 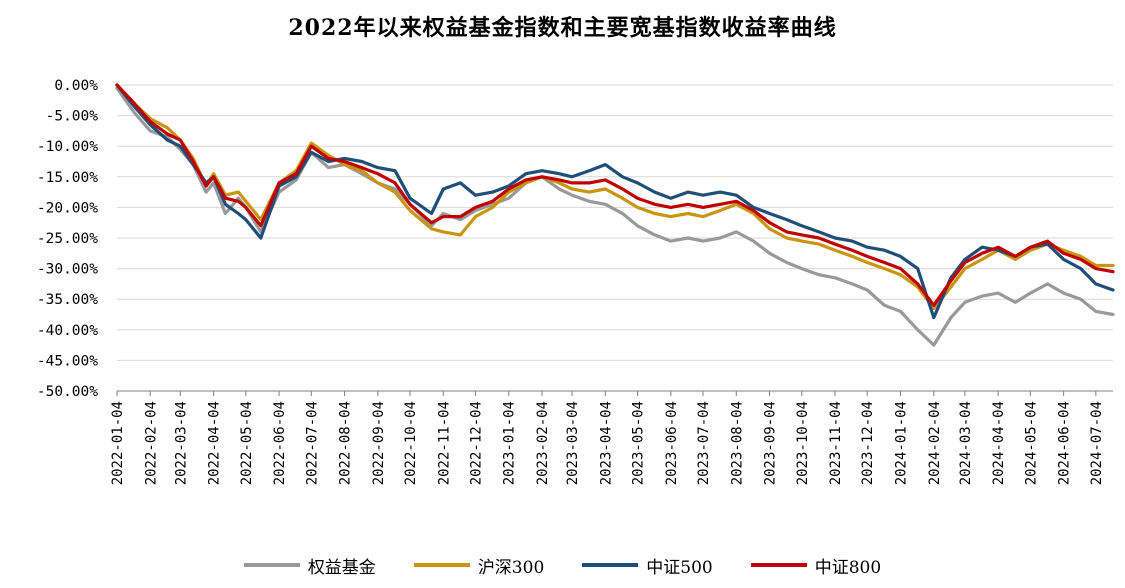 I want to click on x-tick-label: 2024-05-04, so click(x=1031, y=443).